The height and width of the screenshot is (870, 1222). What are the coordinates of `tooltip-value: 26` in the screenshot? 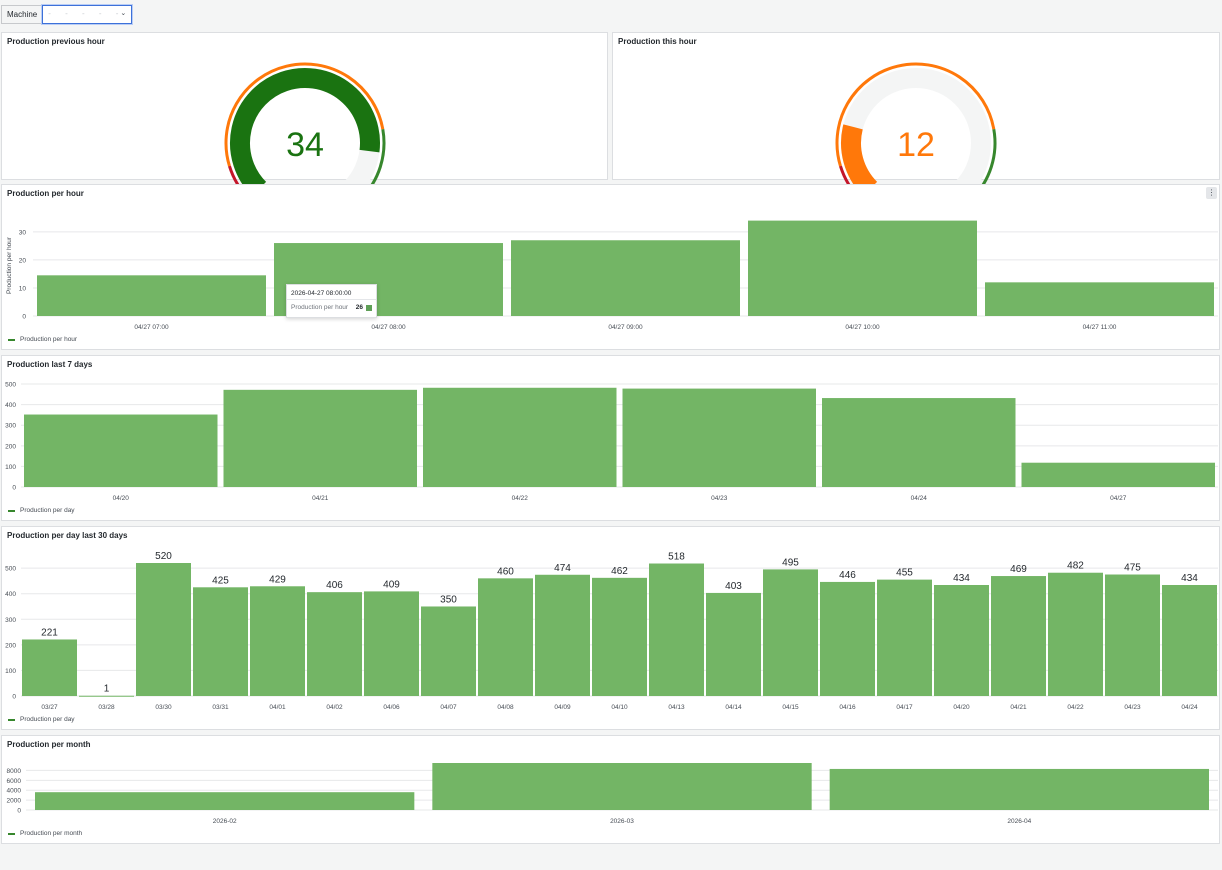 It's located at (359, 307).